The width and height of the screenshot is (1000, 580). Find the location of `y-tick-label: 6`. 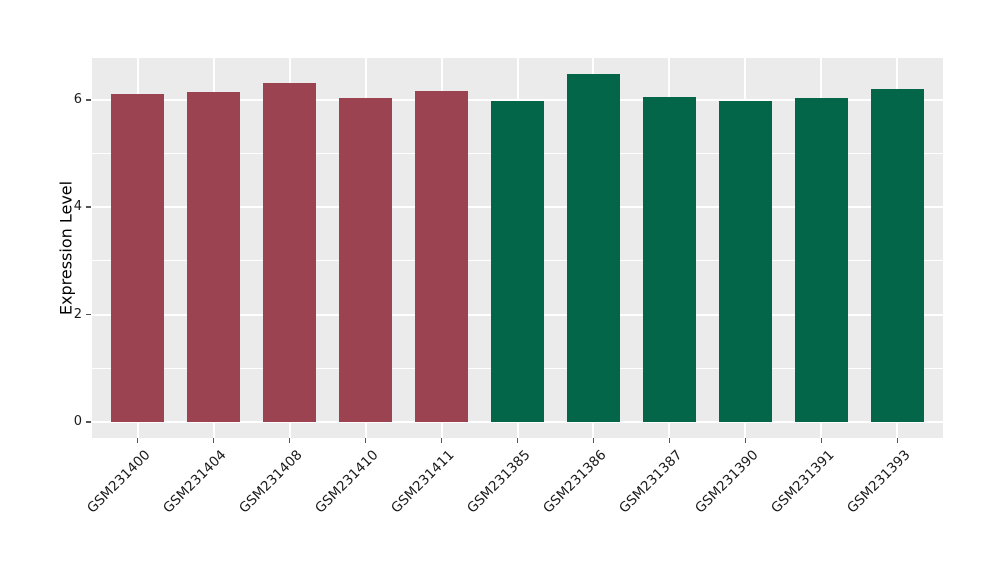

y-tick-label: 6 is located at coordinates (77, 99).